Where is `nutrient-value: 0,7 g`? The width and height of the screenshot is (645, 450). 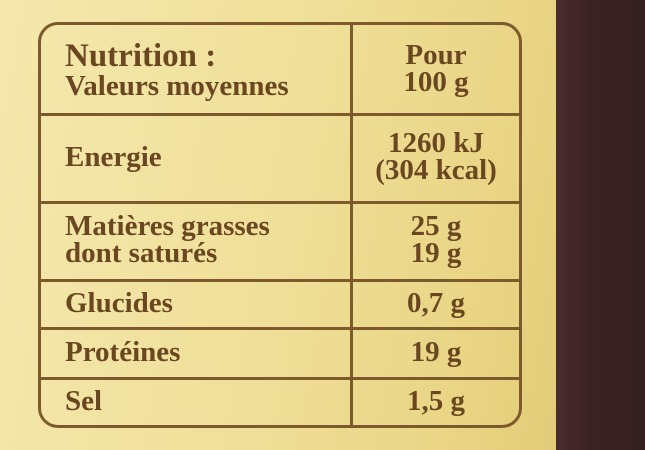 nutrient-value: 0,7 g is located at coordinates (436, 303).